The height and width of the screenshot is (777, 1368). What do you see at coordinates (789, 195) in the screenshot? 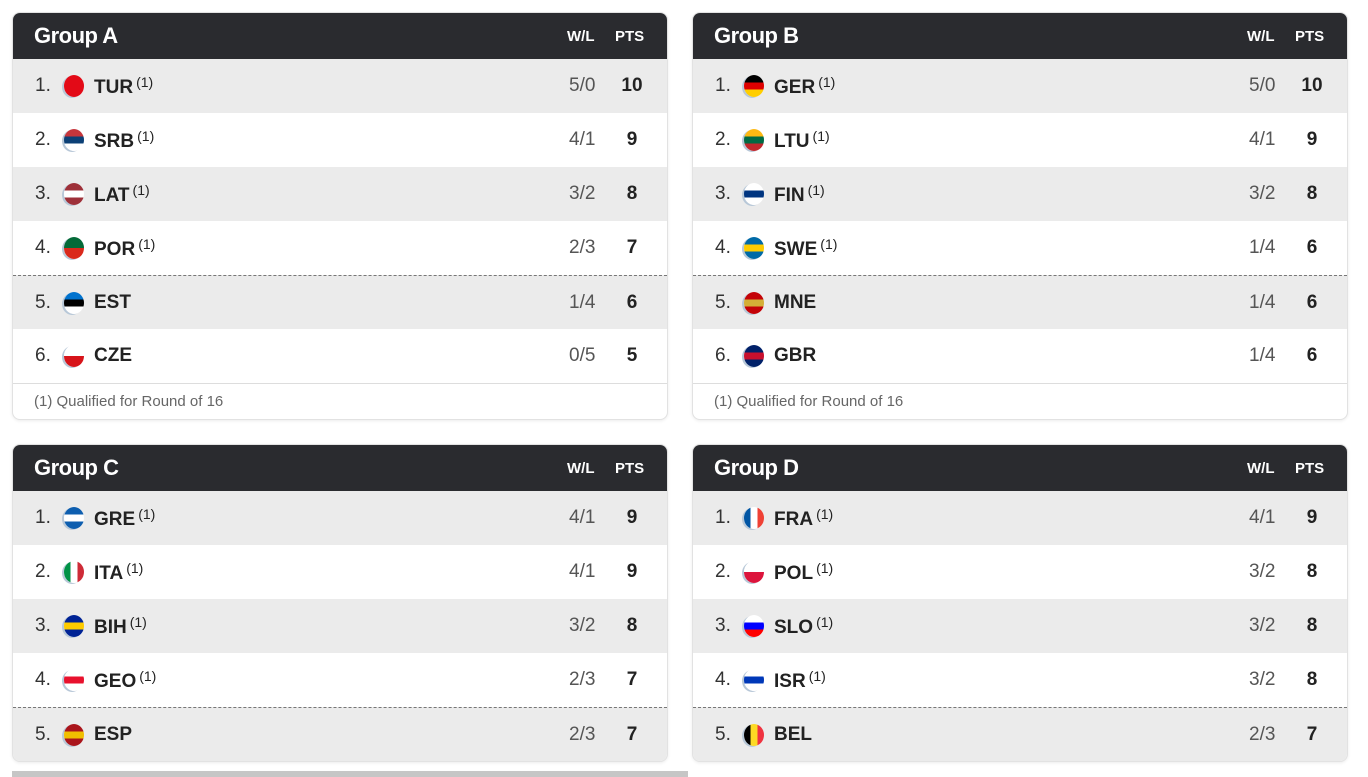
I see `team-code-text: FIN` at bounding box center [789, 195].